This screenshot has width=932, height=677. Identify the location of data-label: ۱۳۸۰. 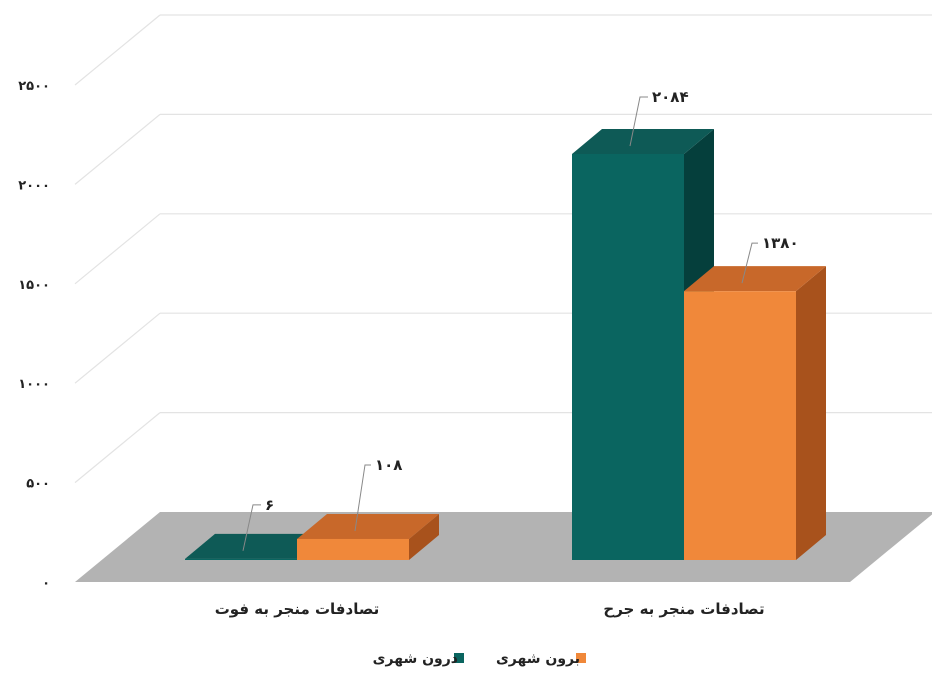
(780, 243).